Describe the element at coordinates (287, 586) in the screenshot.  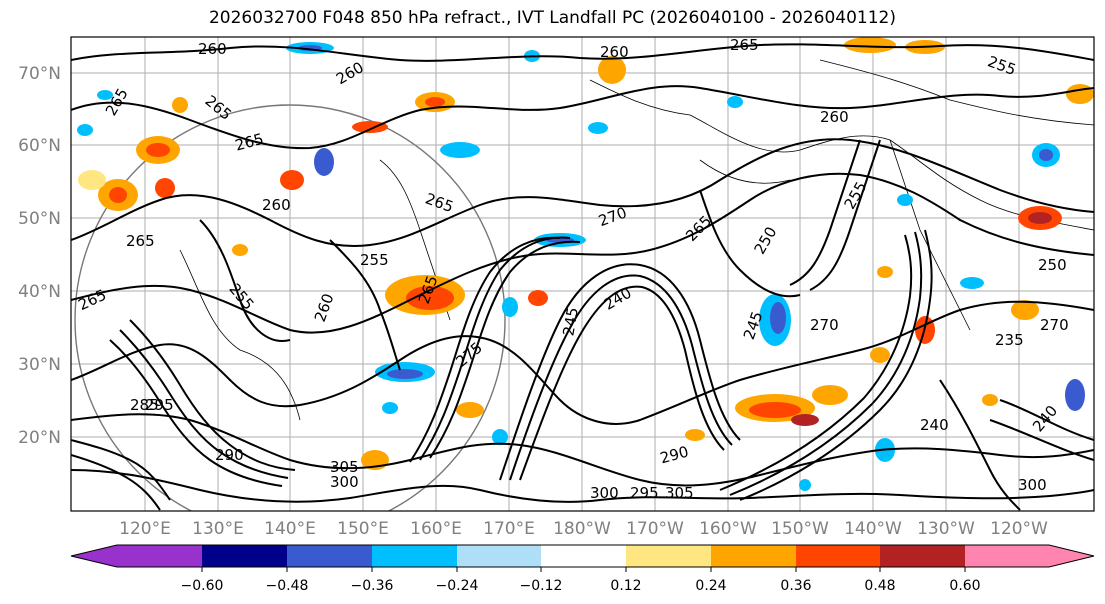
I see `colorbar-tick-label: −0.48` at that location.